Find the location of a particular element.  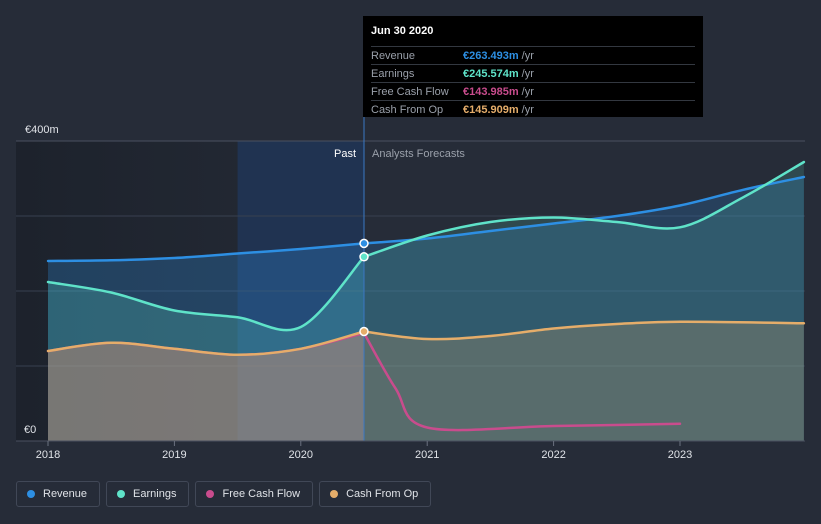

x-tick-label: 2018 is located at coordinates (48, 455).